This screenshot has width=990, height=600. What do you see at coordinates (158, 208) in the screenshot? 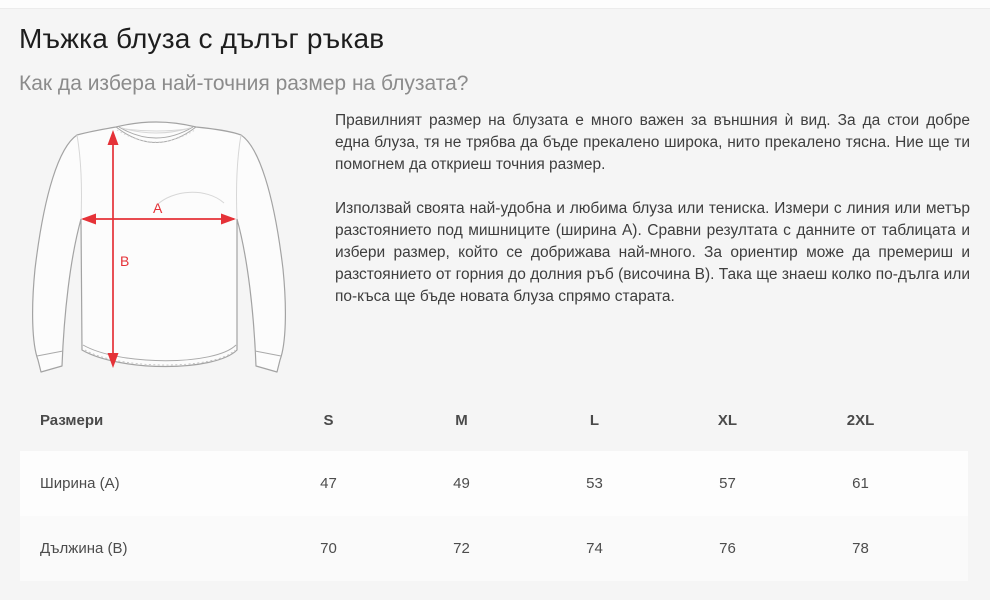
I see `width-label-a: A` at bounding box center [158, 208].